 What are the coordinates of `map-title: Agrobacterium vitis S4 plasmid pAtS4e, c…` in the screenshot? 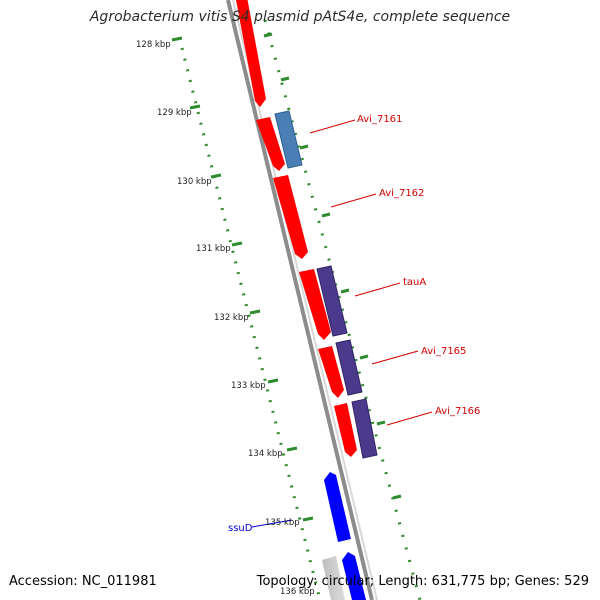 It's located at (300, 17).